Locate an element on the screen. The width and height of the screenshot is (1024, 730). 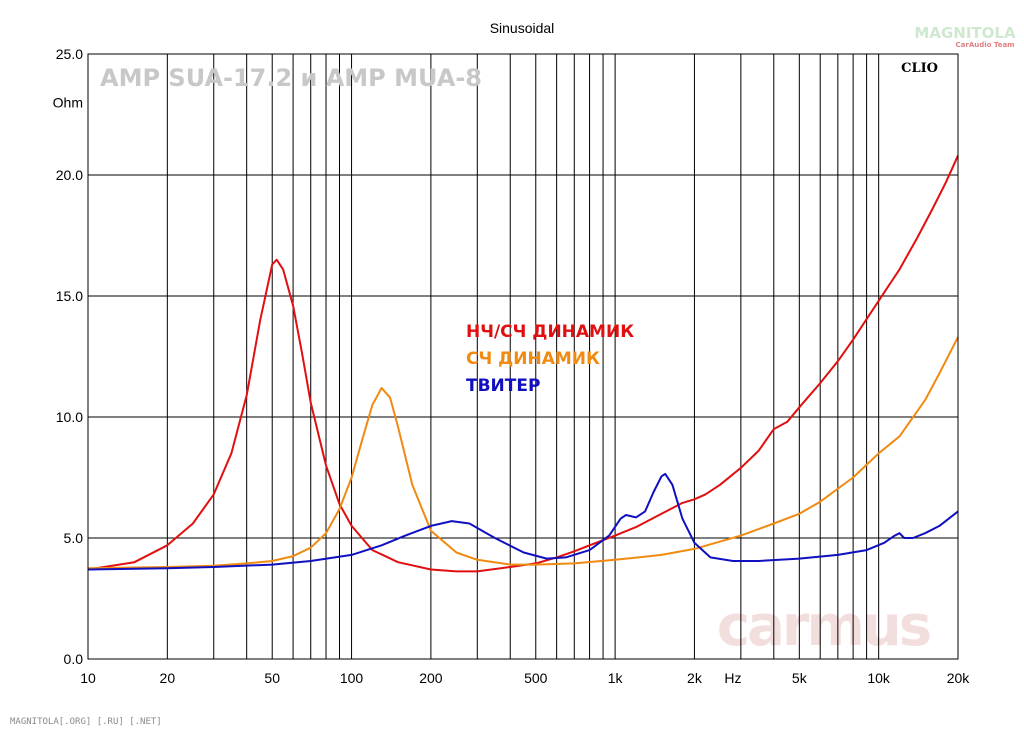
legend-entry-1: НЧ/СЧ ДИНАМИК is located at coordinates (550, 332).